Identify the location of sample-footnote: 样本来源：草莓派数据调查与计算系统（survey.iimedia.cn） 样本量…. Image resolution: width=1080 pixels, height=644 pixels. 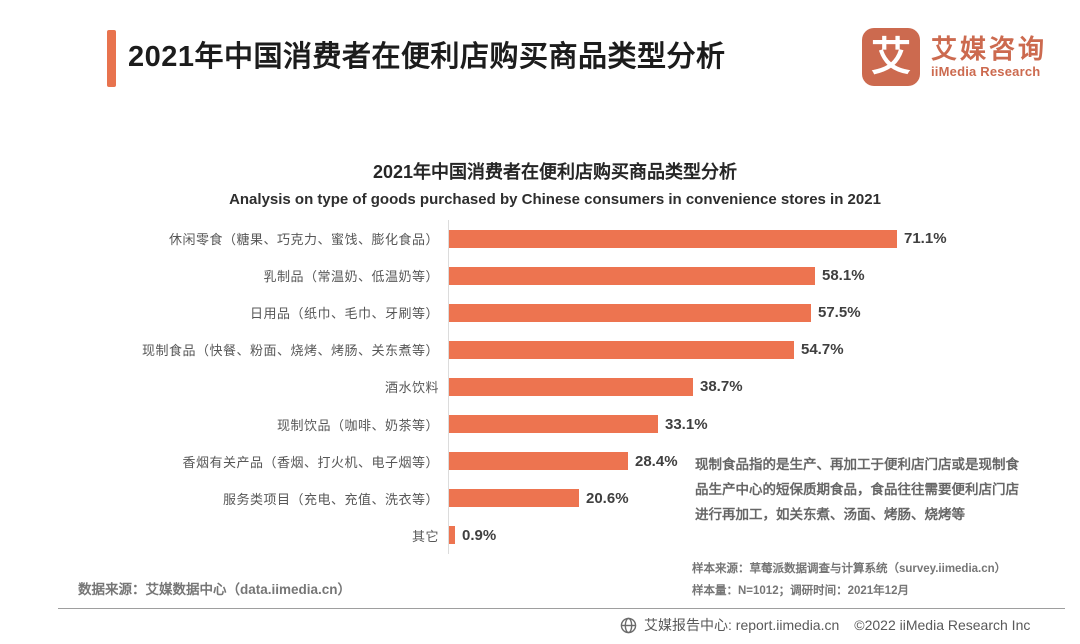
(849, 580).